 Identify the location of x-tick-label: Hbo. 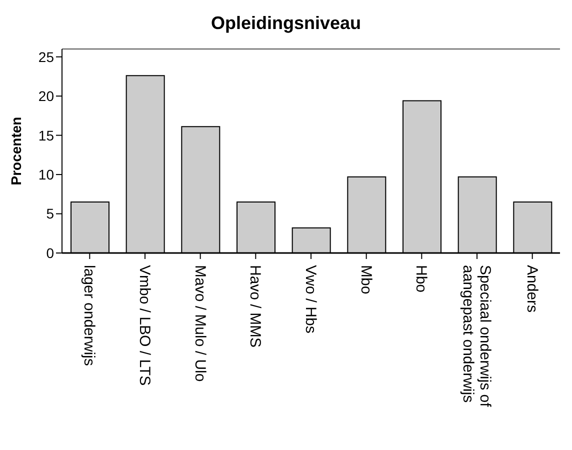
(421, 279).